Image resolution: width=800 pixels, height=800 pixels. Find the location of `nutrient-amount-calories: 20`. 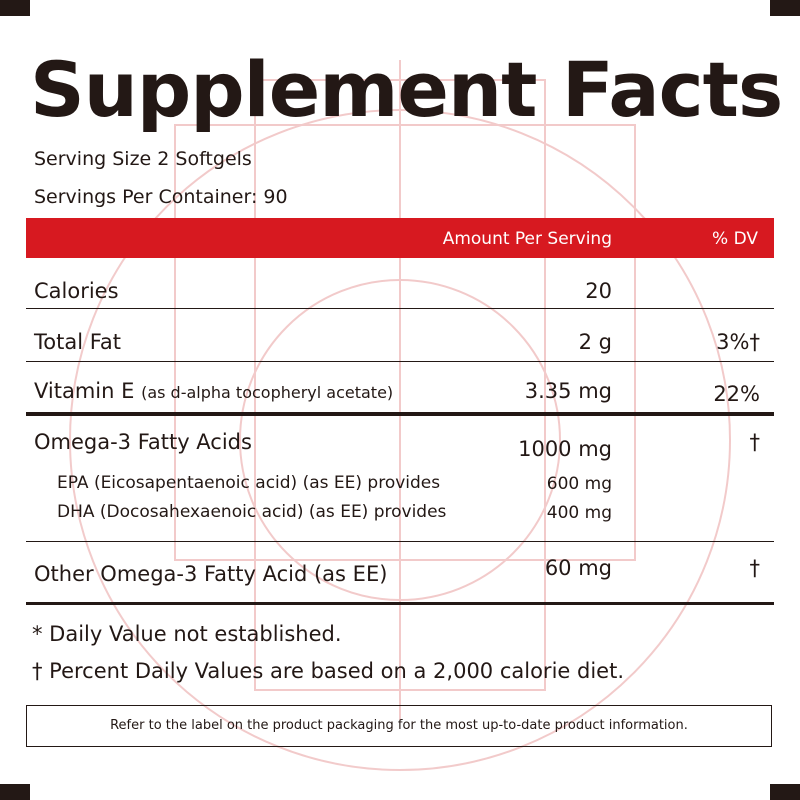

nutrient-amount-calories: 20 is located at coordinates (598, 291).